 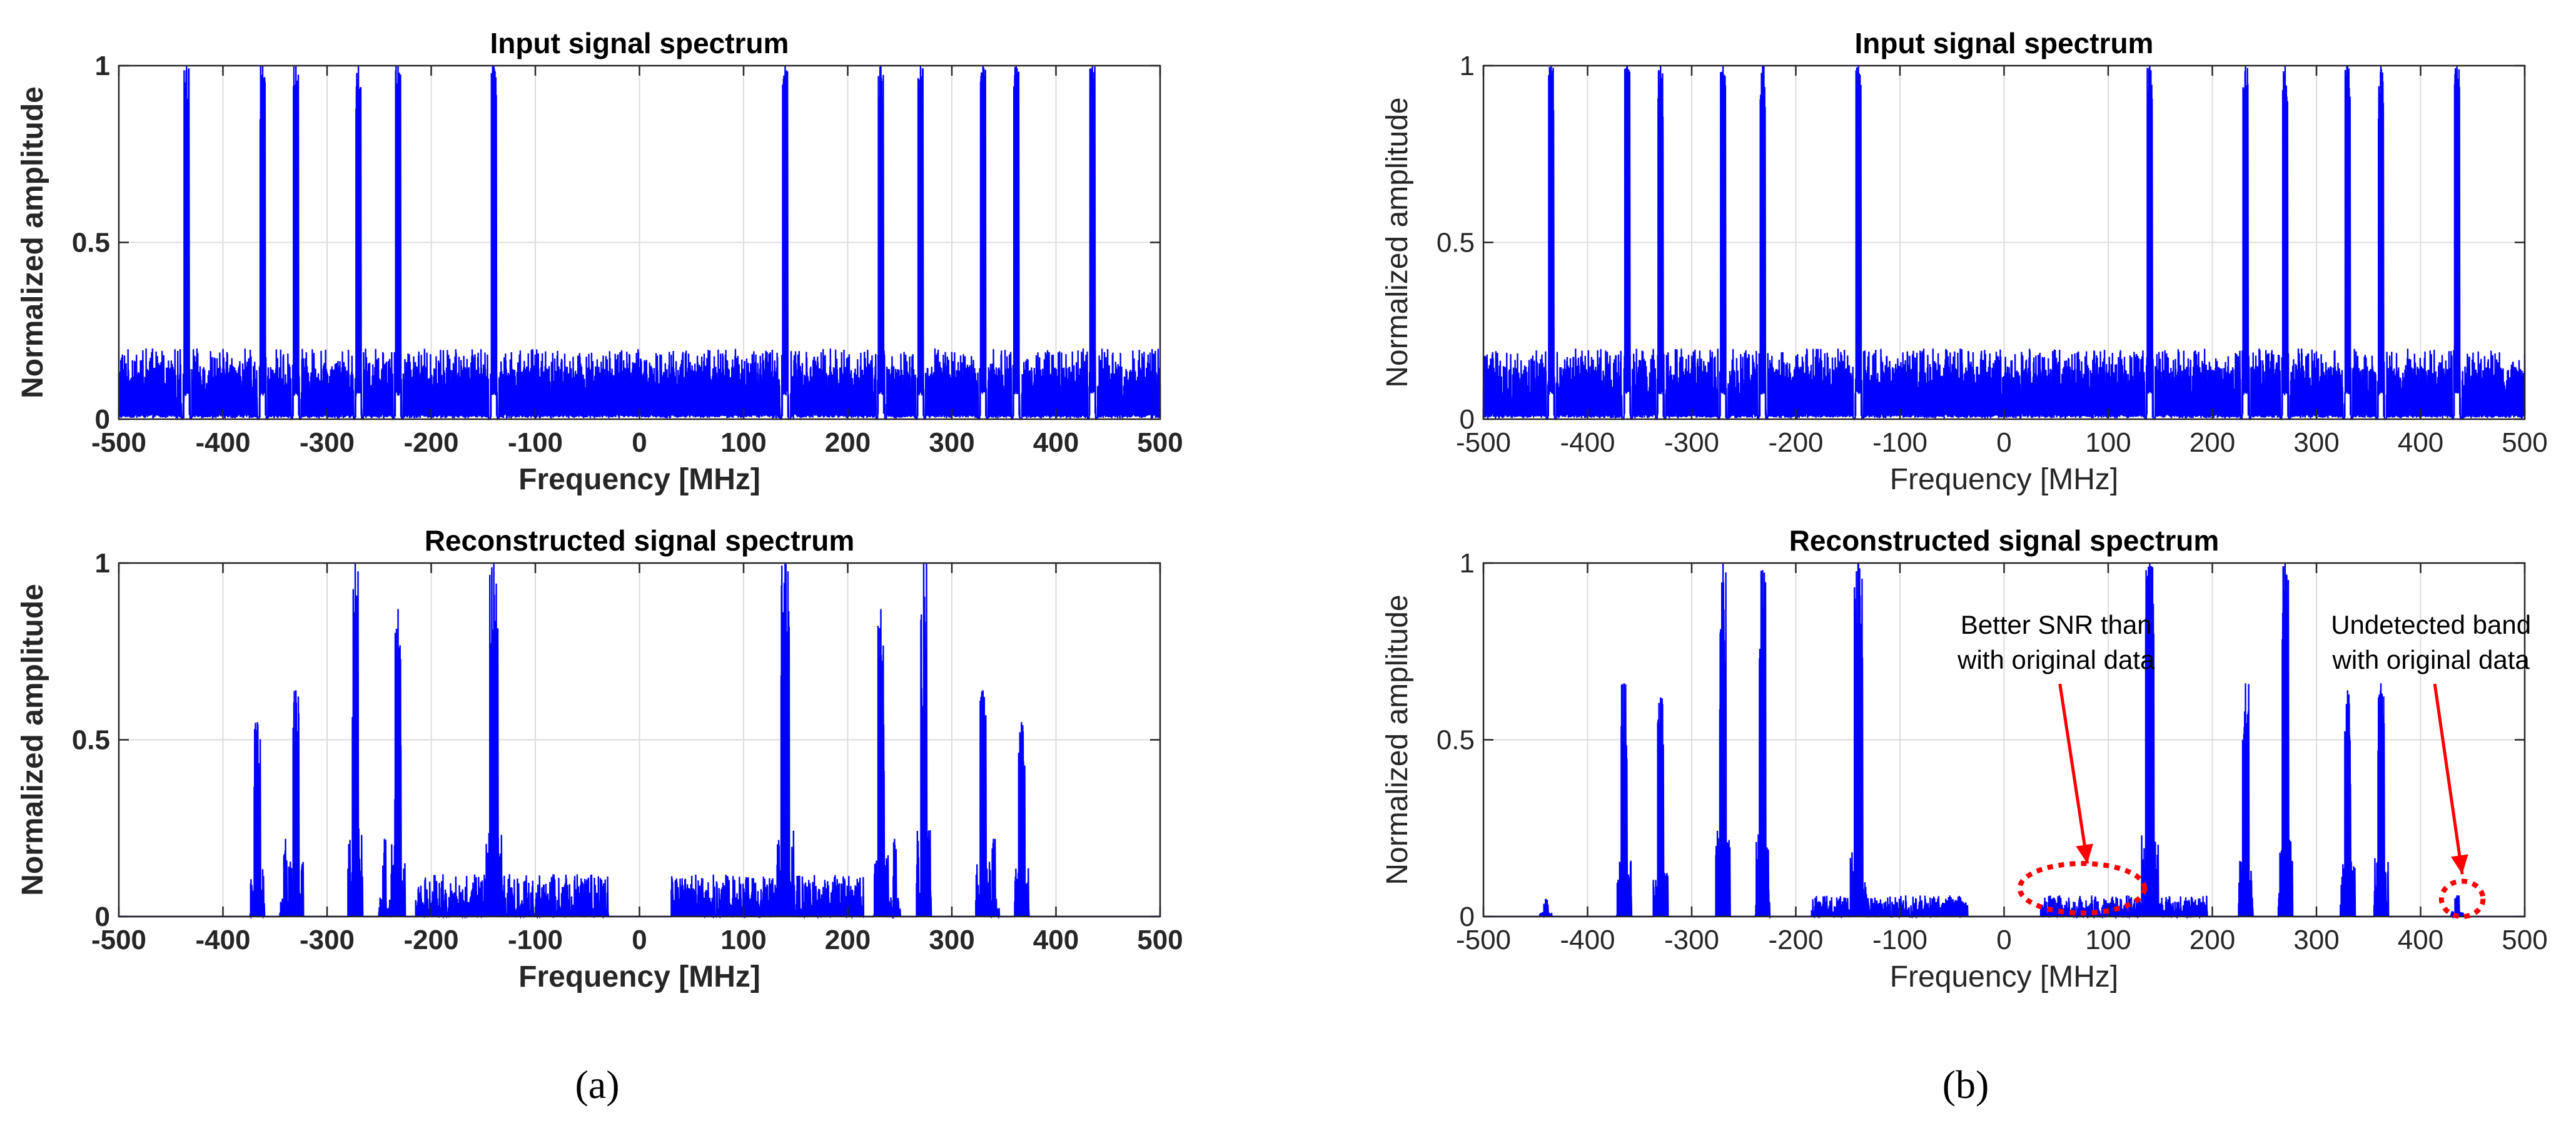 I want to click on panel-b-label: (b), so click(x=1965, y=1084).